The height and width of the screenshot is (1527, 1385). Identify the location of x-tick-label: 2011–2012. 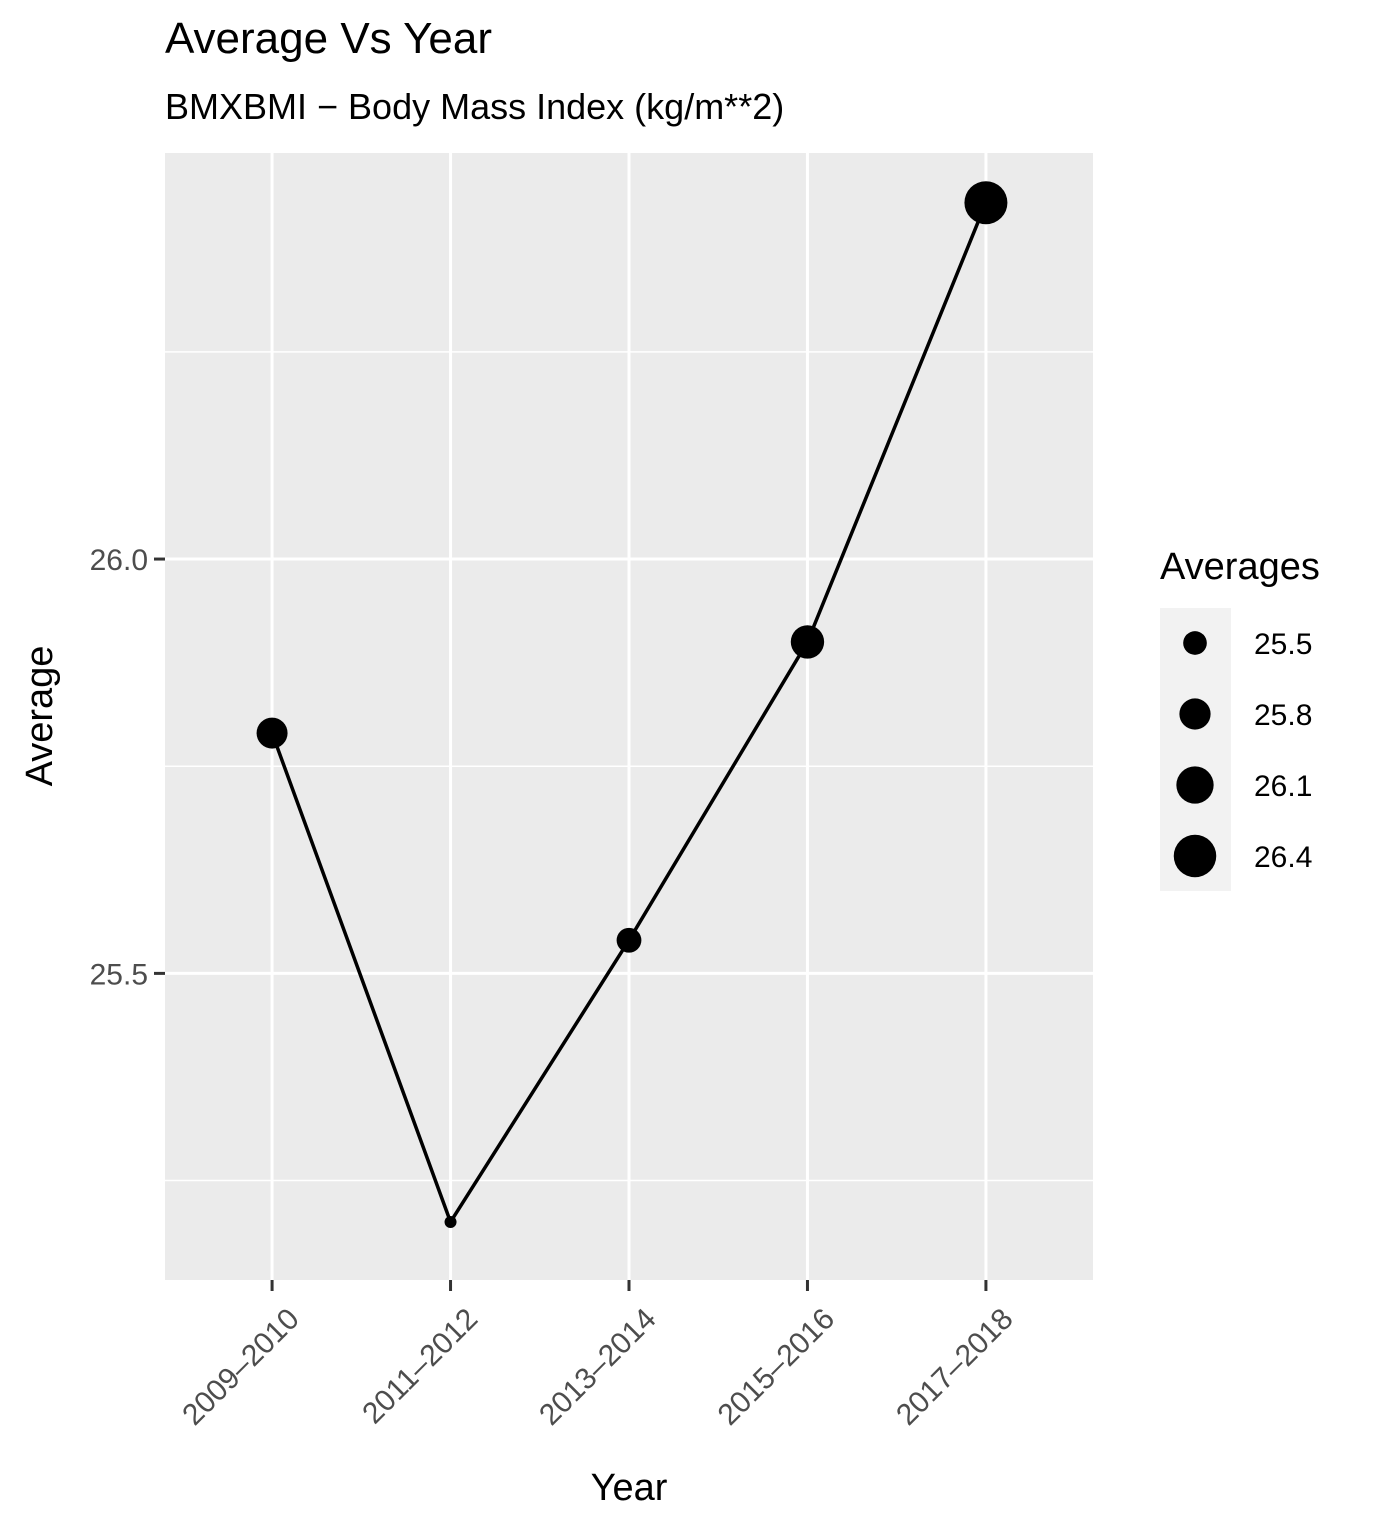
(420, 1366).